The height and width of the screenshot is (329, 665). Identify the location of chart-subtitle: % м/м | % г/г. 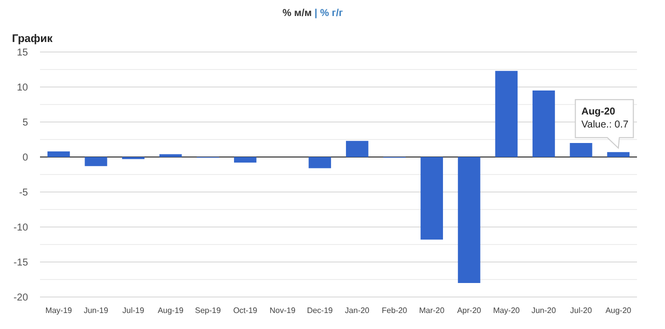
(312, 13).